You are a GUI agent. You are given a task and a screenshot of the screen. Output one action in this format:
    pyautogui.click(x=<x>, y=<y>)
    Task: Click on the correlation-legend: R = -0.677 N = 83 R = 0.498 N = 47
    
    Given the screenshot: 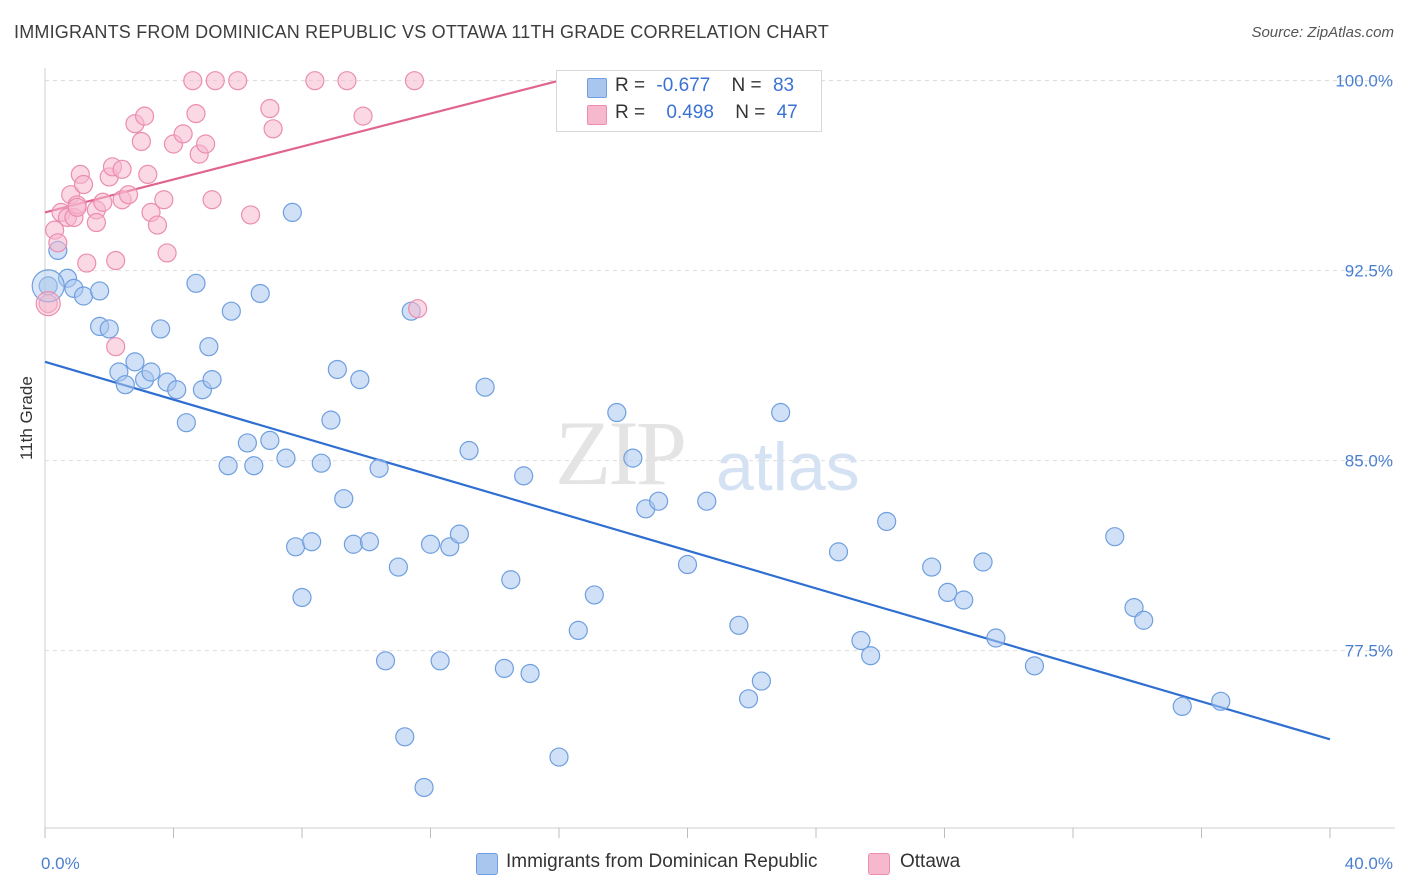 What is the action you would take?
    pyautogui.click(x=689, y=101)
    